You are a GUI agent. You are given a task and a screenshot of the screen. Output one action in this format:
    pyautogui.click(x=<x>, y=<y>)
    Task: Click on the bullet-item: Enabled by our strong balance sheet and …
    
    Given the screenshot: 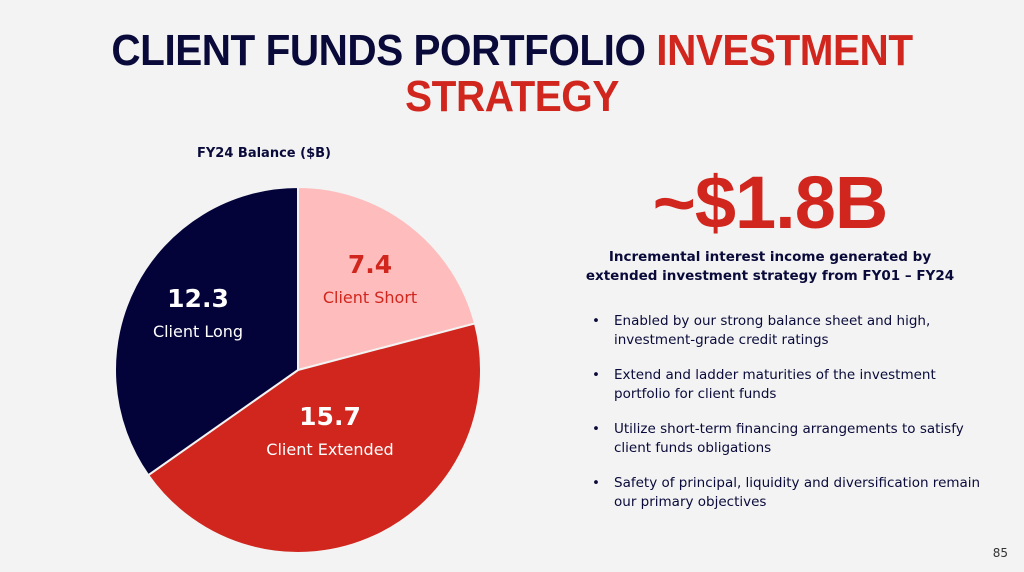 What is the action you would take?
    pyautogui.click(x=788, y=331)
    